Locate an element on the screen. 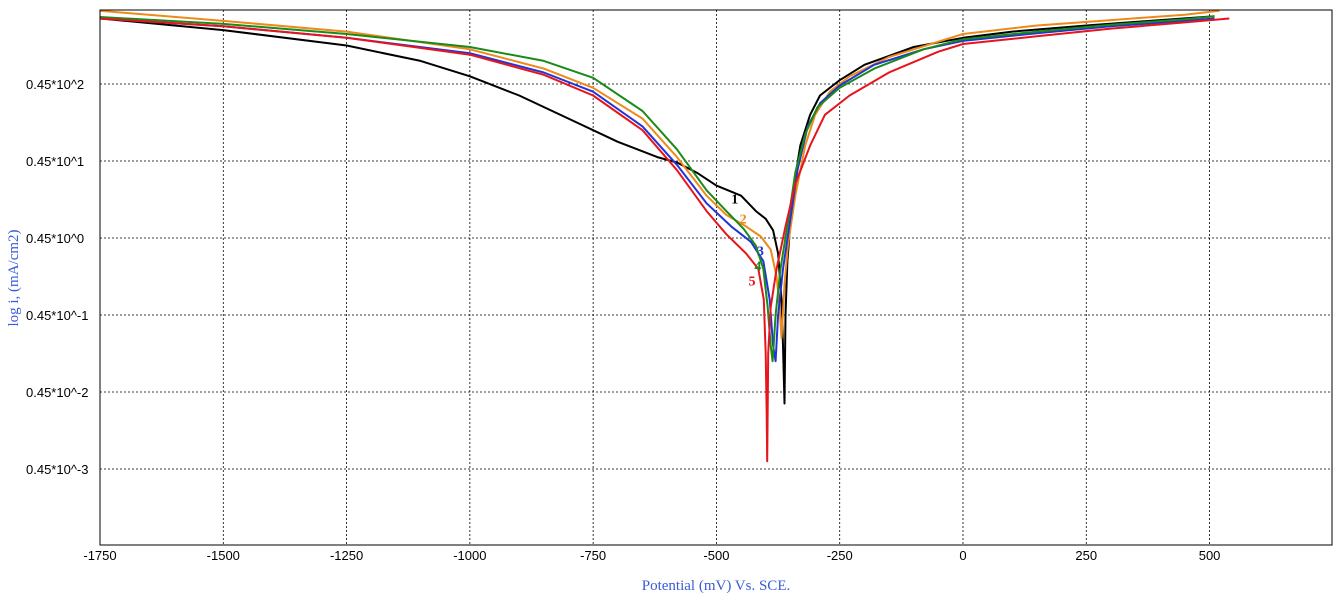 This screenshot has width=1336, height=595. y-tick-label: 0.45*10^-3 is located at coordinates (57, 469).